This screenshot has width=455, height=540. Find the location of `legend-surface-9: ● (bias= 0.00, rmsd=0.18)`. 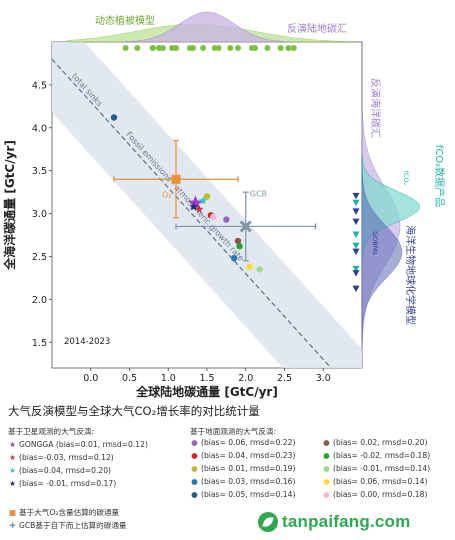

legend-surface-9: ● (bias= 0.00, rmsd=0.18) is located at coordinates (374, 494).